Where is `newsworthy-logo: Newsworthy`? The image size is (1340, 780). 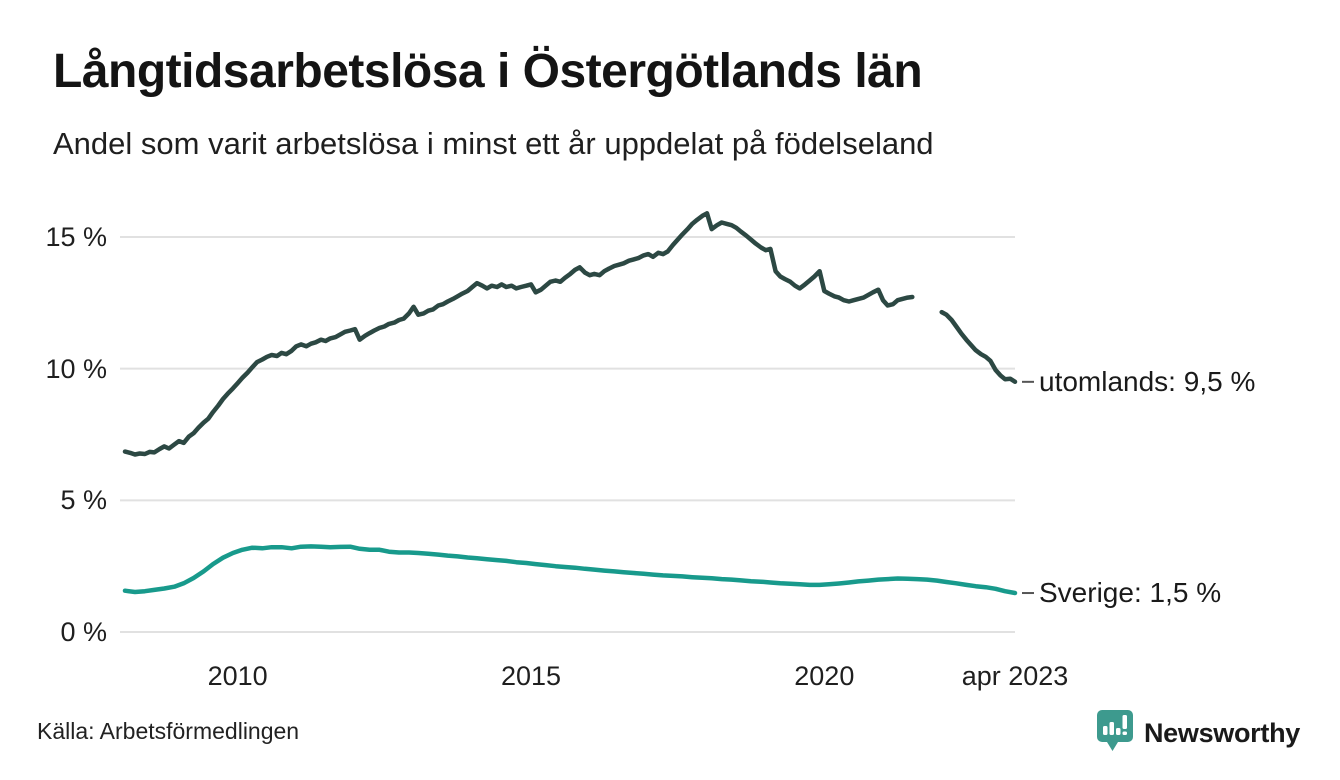
newsworthy-logo: Newsworthy is located at coordinates (1197, 733).